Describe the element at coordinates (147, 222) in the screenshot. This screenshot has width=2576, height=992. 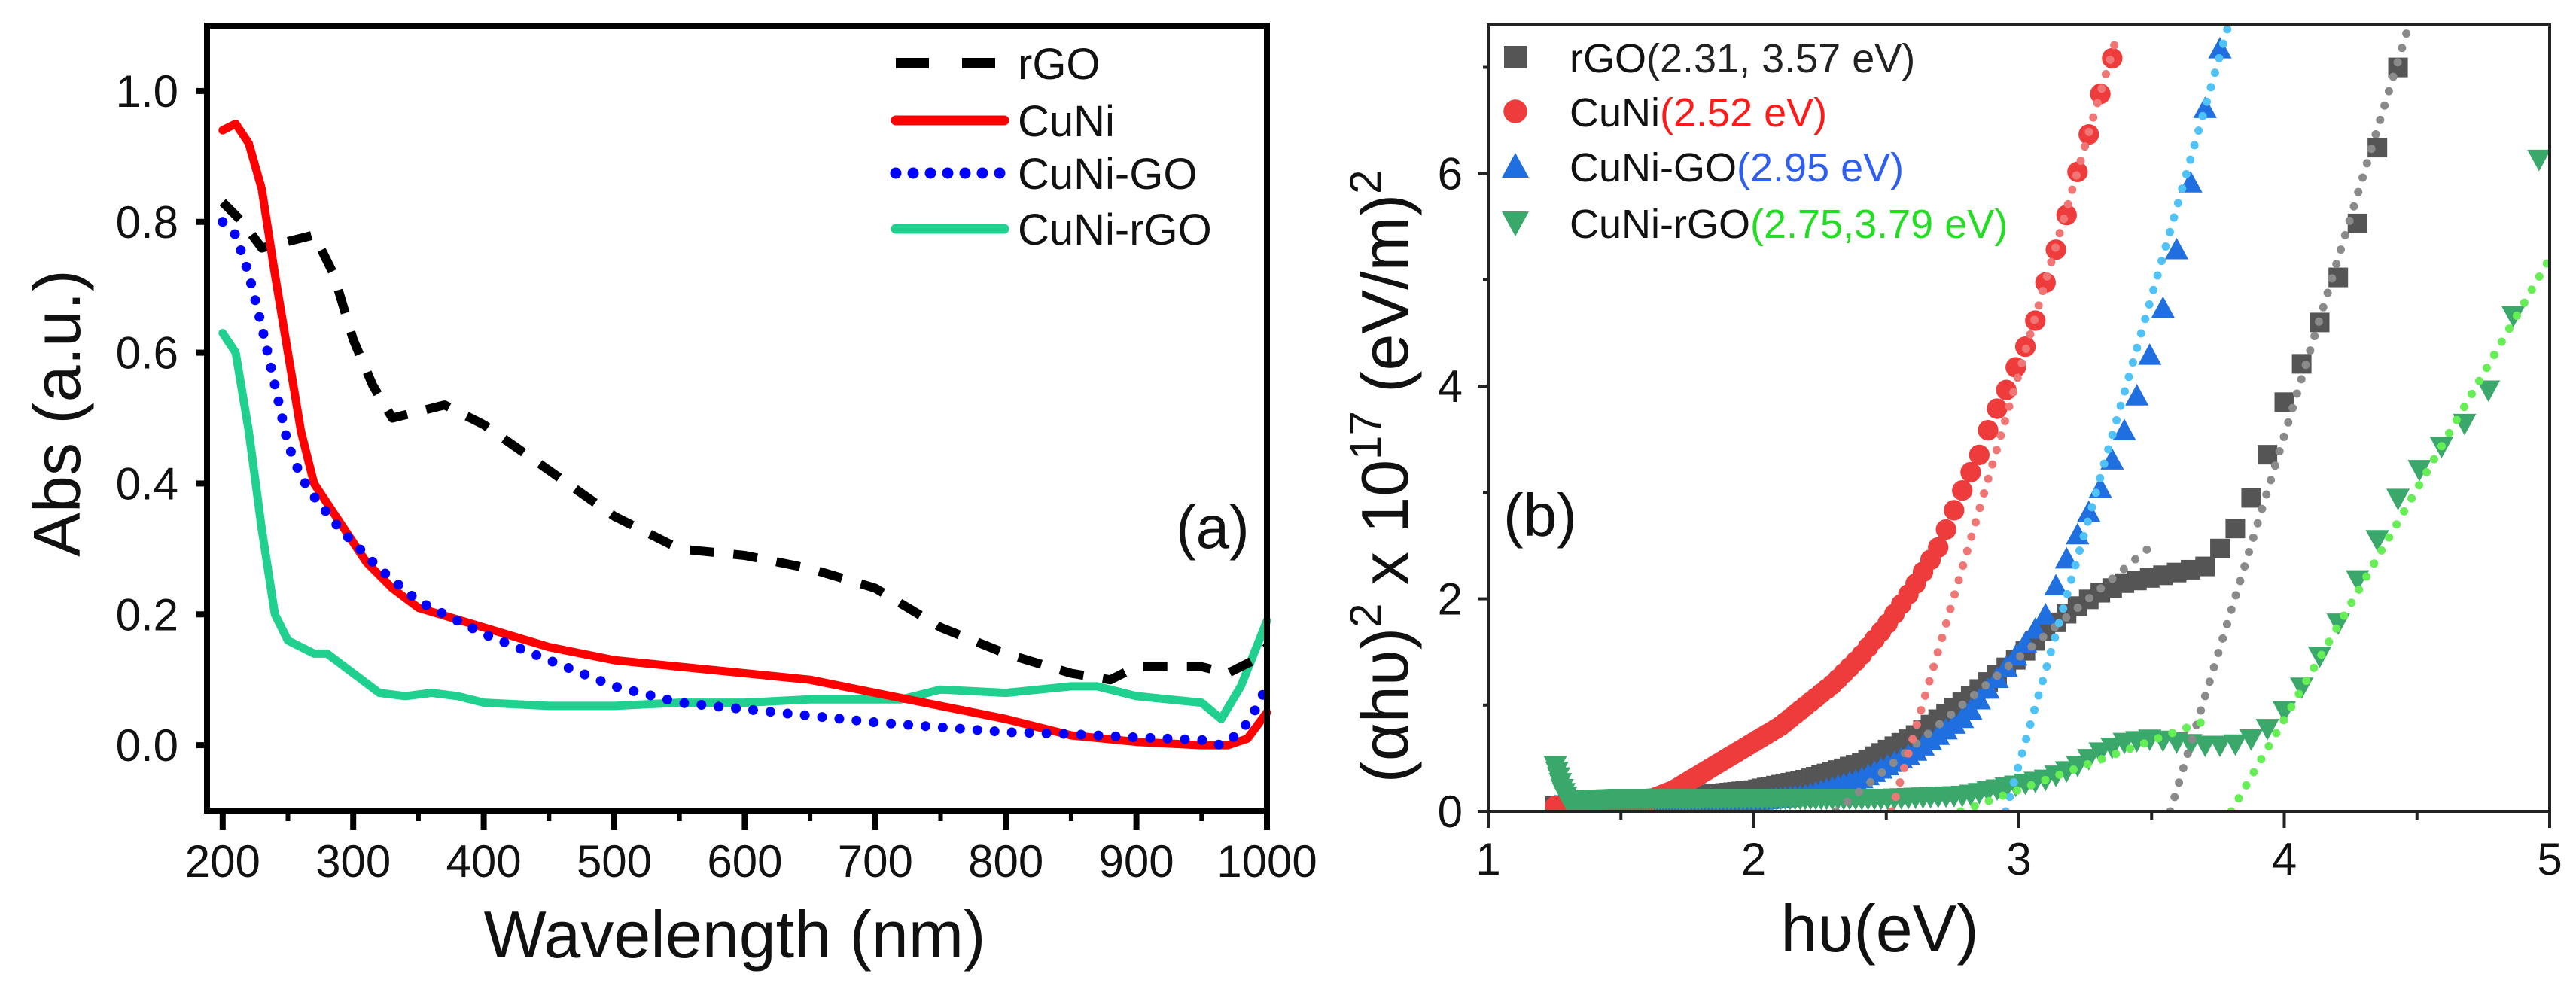
I see `y-tick-label: 0.8` at that location.